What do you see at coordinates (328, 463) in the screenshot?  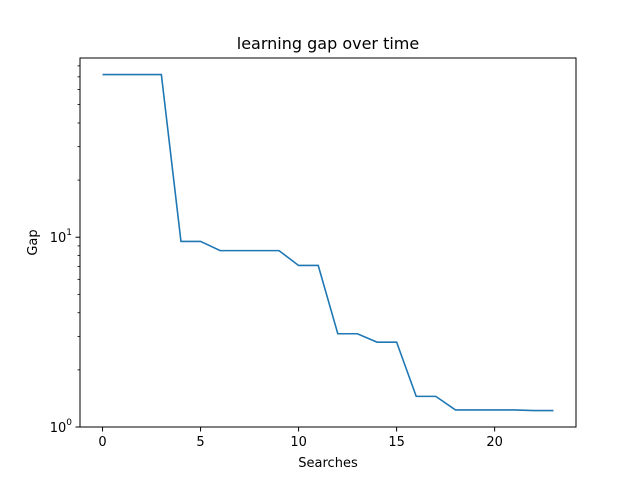 I see `x-axis-label: Searches` at bounding box center [328, 463].